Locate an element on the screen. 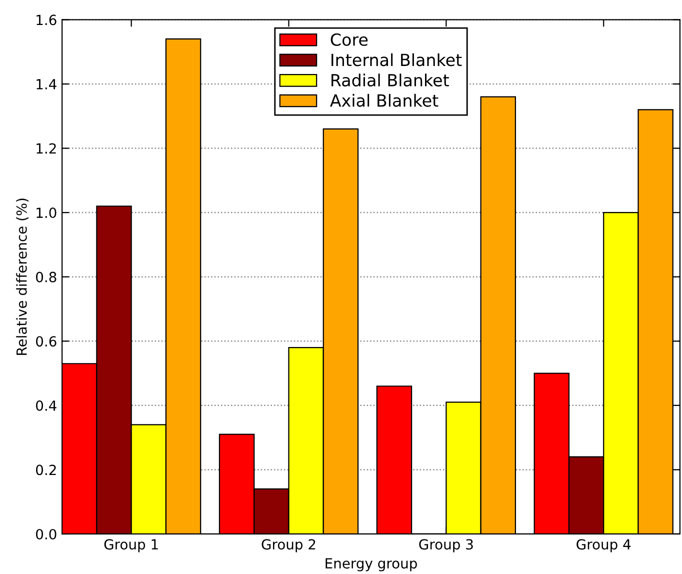 The height and width of the screenshot is (574, 682). x-axis-title: Energy group is located at coordinates (371, 565).